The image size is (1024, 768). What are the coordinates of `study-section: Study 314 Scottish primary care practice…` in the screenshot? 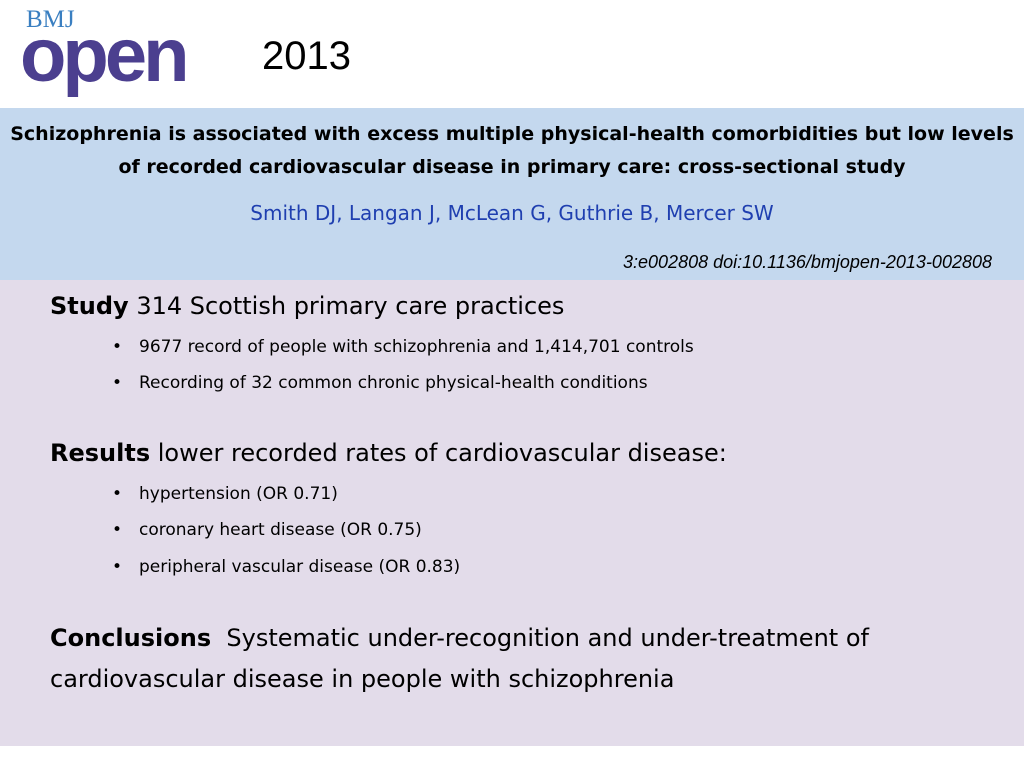 It's located at (307, 306).